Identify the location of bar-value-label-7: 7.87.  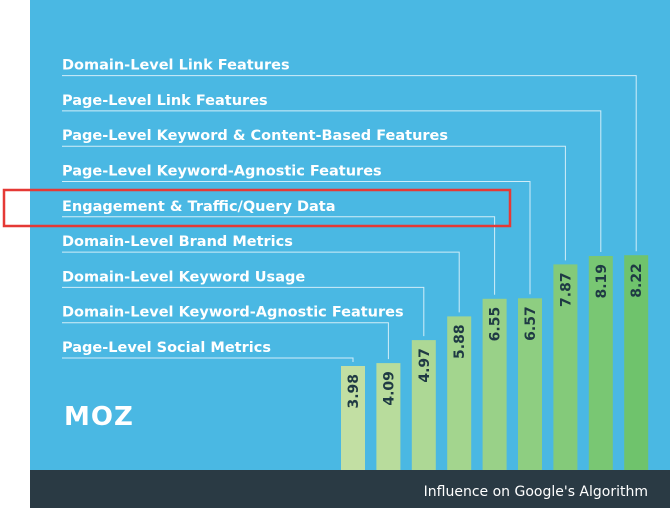
(566, 289).